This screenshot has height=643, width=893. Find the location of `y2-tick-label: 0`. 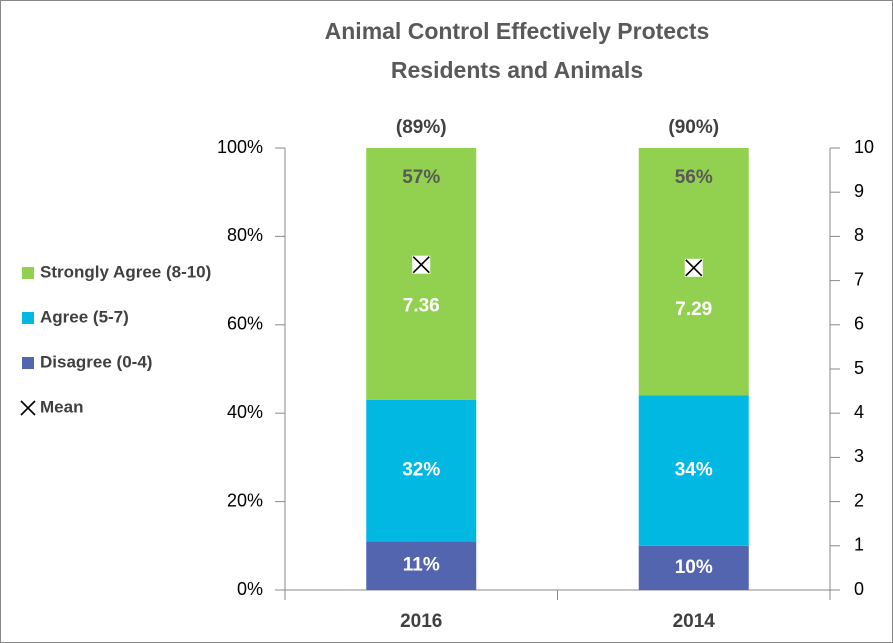

y2-tick-label: 0 is located at coordinates (859, 589).